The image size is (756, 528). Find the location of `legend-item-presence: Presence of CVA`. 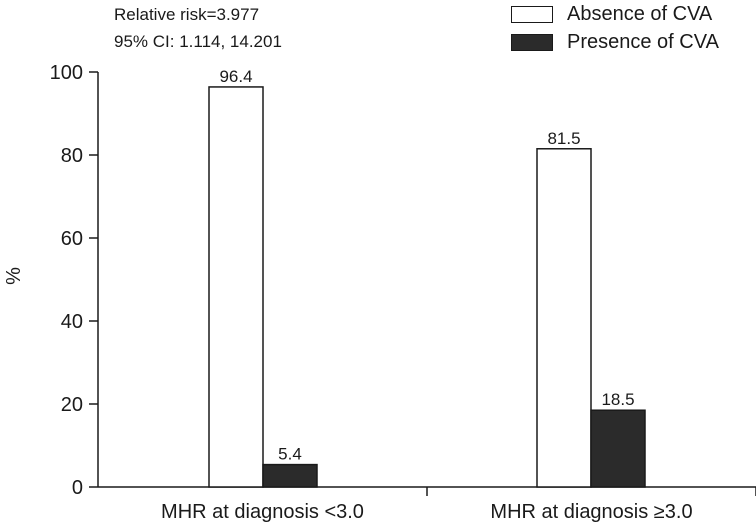

legend-item-presence: Presence of CVA is located at coordinates (615, 42).